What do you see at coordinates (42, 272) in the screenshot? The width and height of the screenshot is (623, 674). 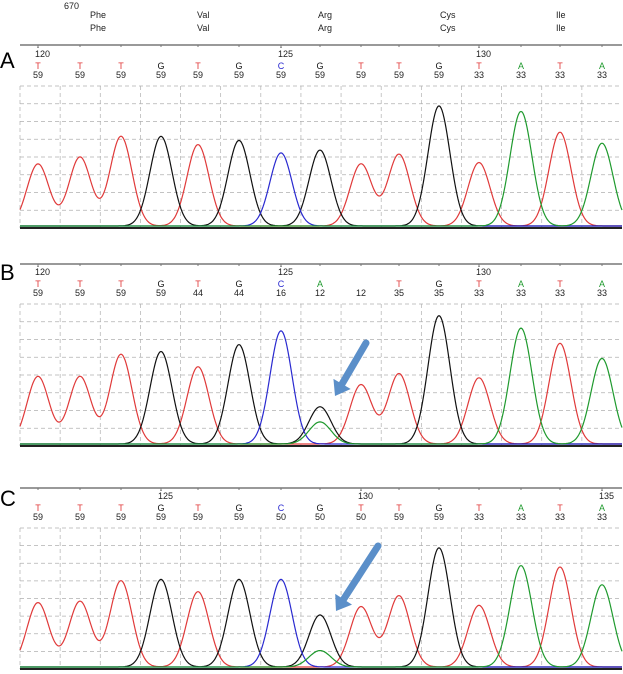 I see `position-number: 120` at bounding box center [42, 272].